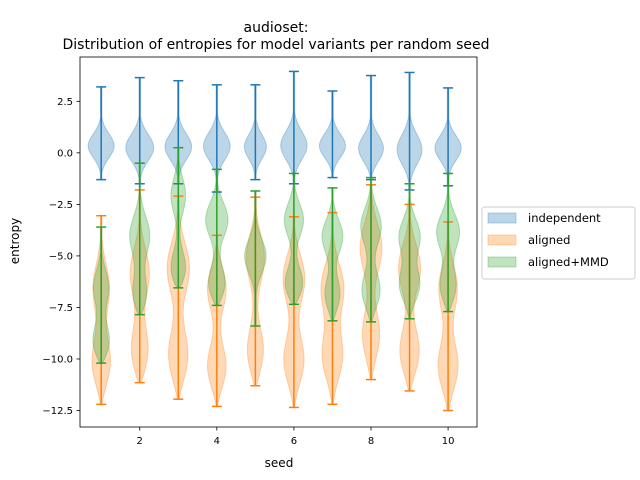 The width and height of the screenshot is (640, 480). I want to click on legend-label-independent: independent, so click(564, 218).